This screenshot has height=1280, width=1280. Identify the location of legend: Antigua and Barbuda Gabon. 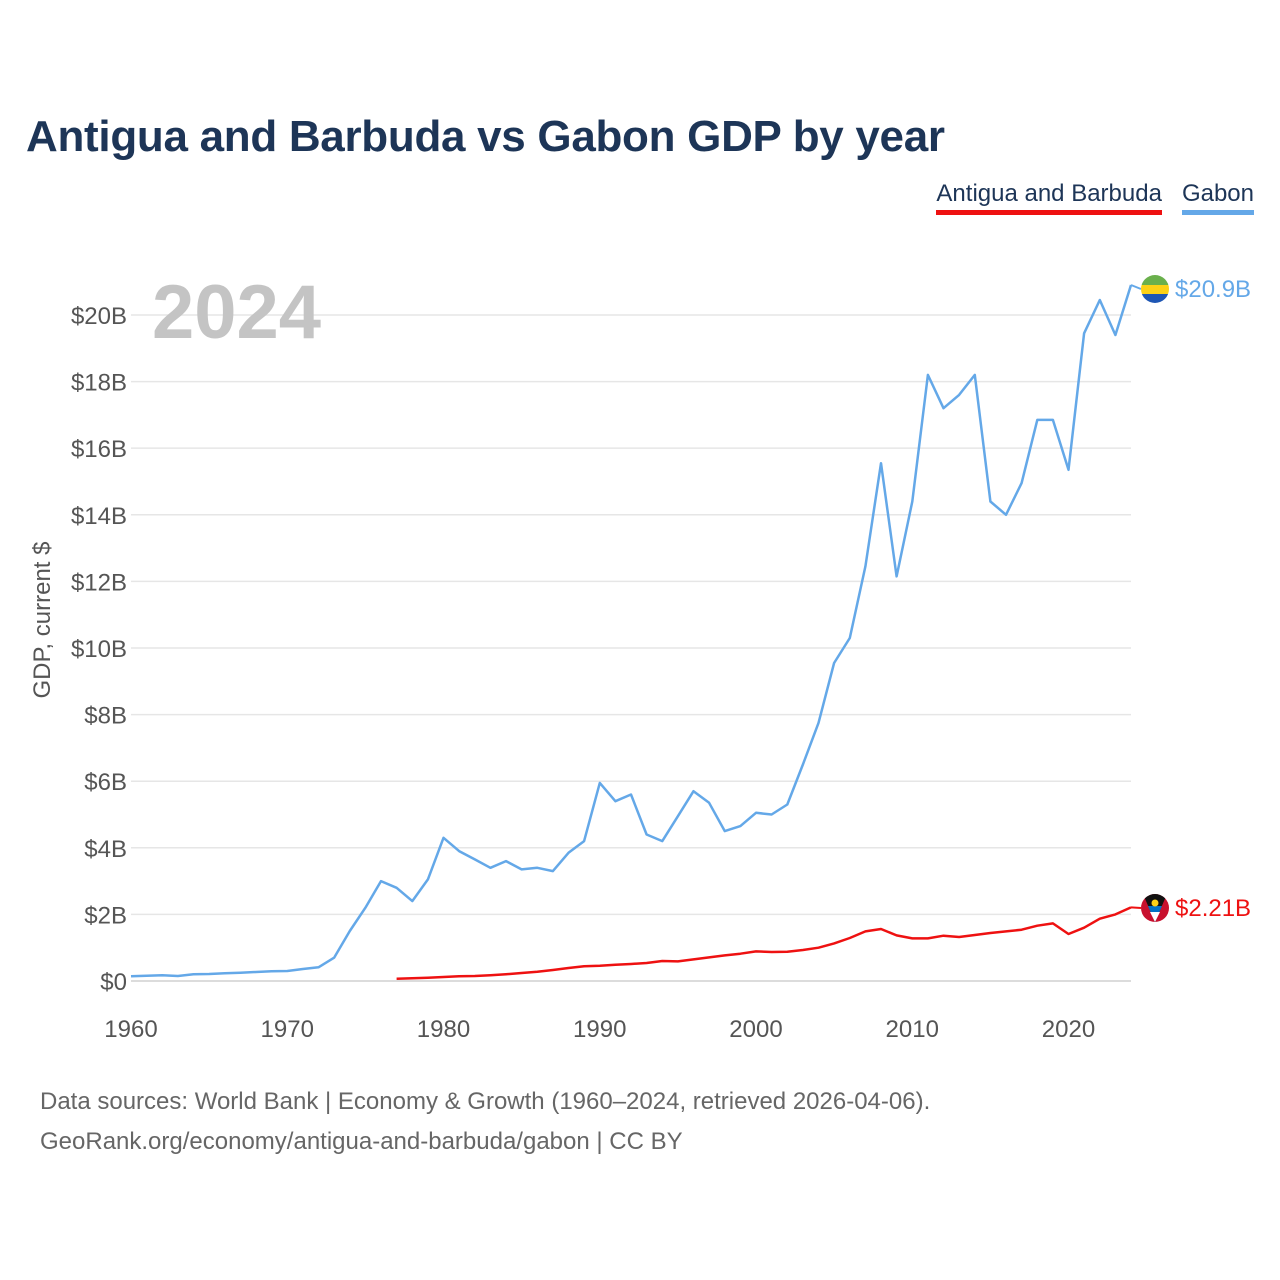
(1095, 197).